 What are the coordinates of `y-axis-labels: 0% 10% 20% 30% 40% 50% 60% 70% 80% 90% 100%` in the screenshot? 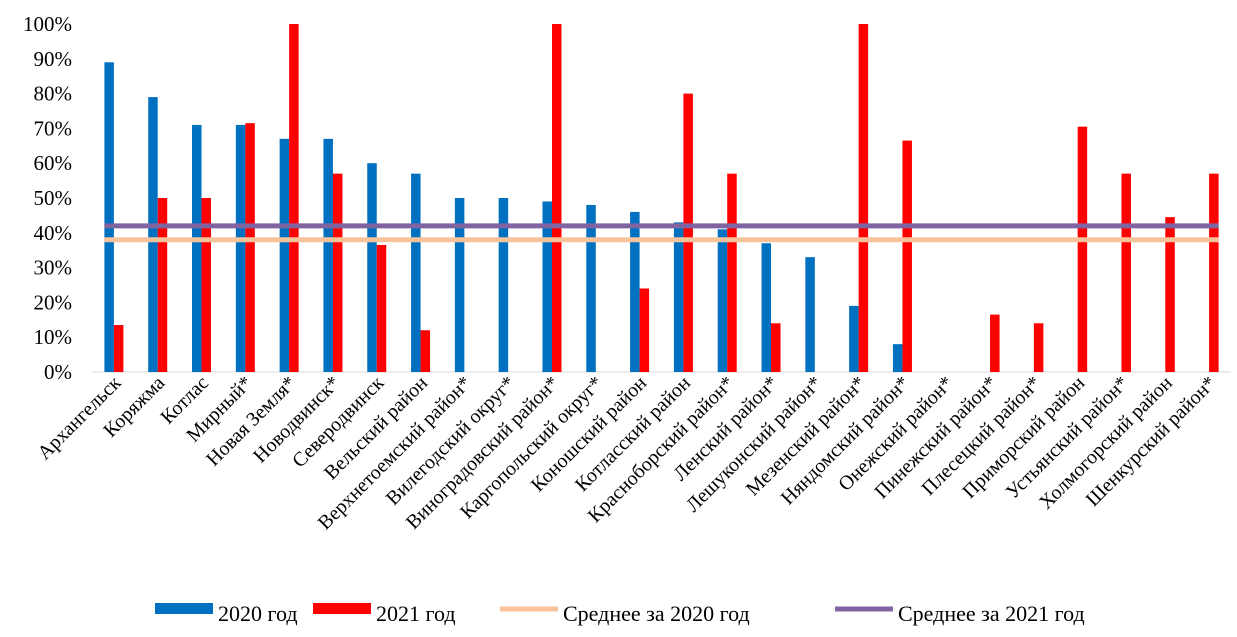 It's located at (47, 198).